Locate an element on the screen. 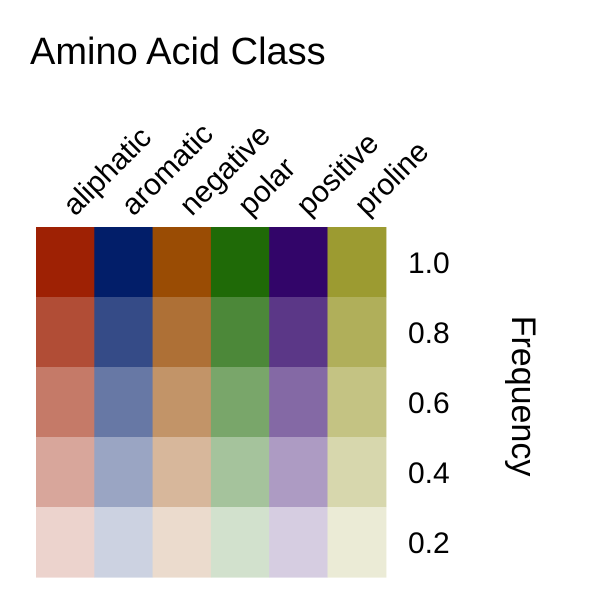 The image size is (600, 600). frequency-tick-labels: 1.0 0.8 0.6 0.4 0.2 is located at coordinates (429, 403).